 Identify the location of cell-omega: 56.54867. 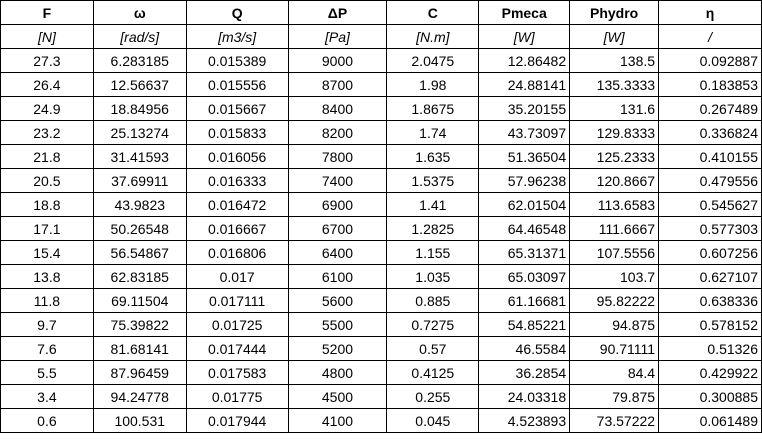
(139, 252).